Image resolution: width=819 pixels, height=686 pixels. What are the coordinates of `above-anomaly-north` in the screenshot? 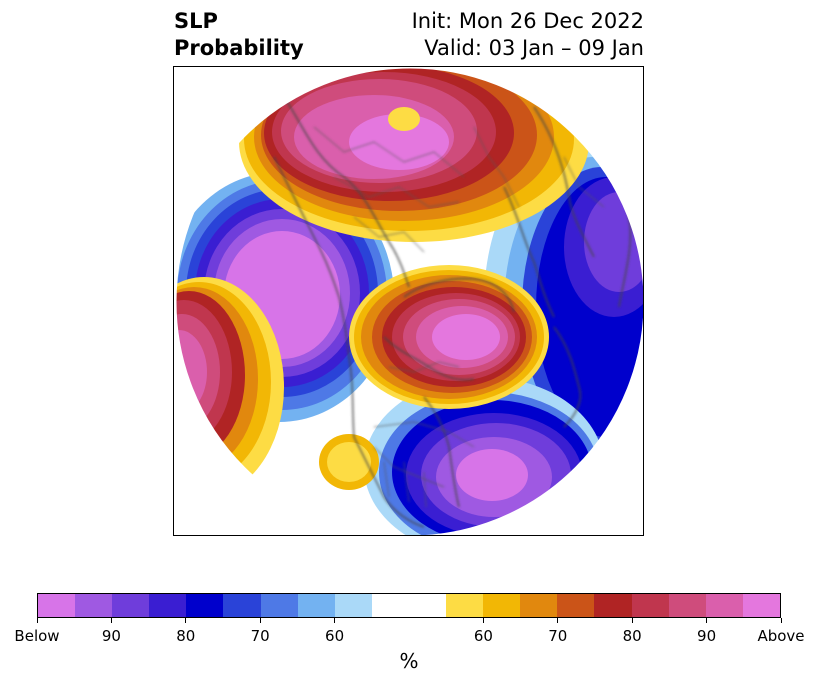 It's located at (414, 155).